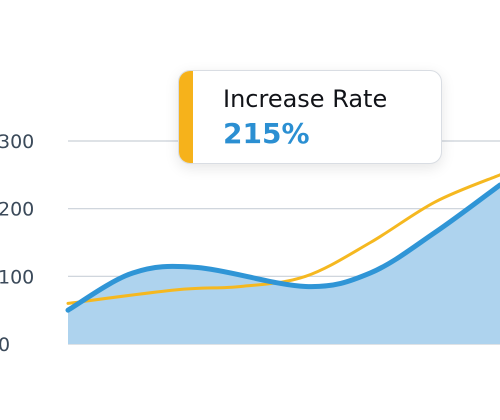 This screenshot has height=420, width=500. I want to click on y-tick-labels: 0 100 200 300, so click(17, 243).